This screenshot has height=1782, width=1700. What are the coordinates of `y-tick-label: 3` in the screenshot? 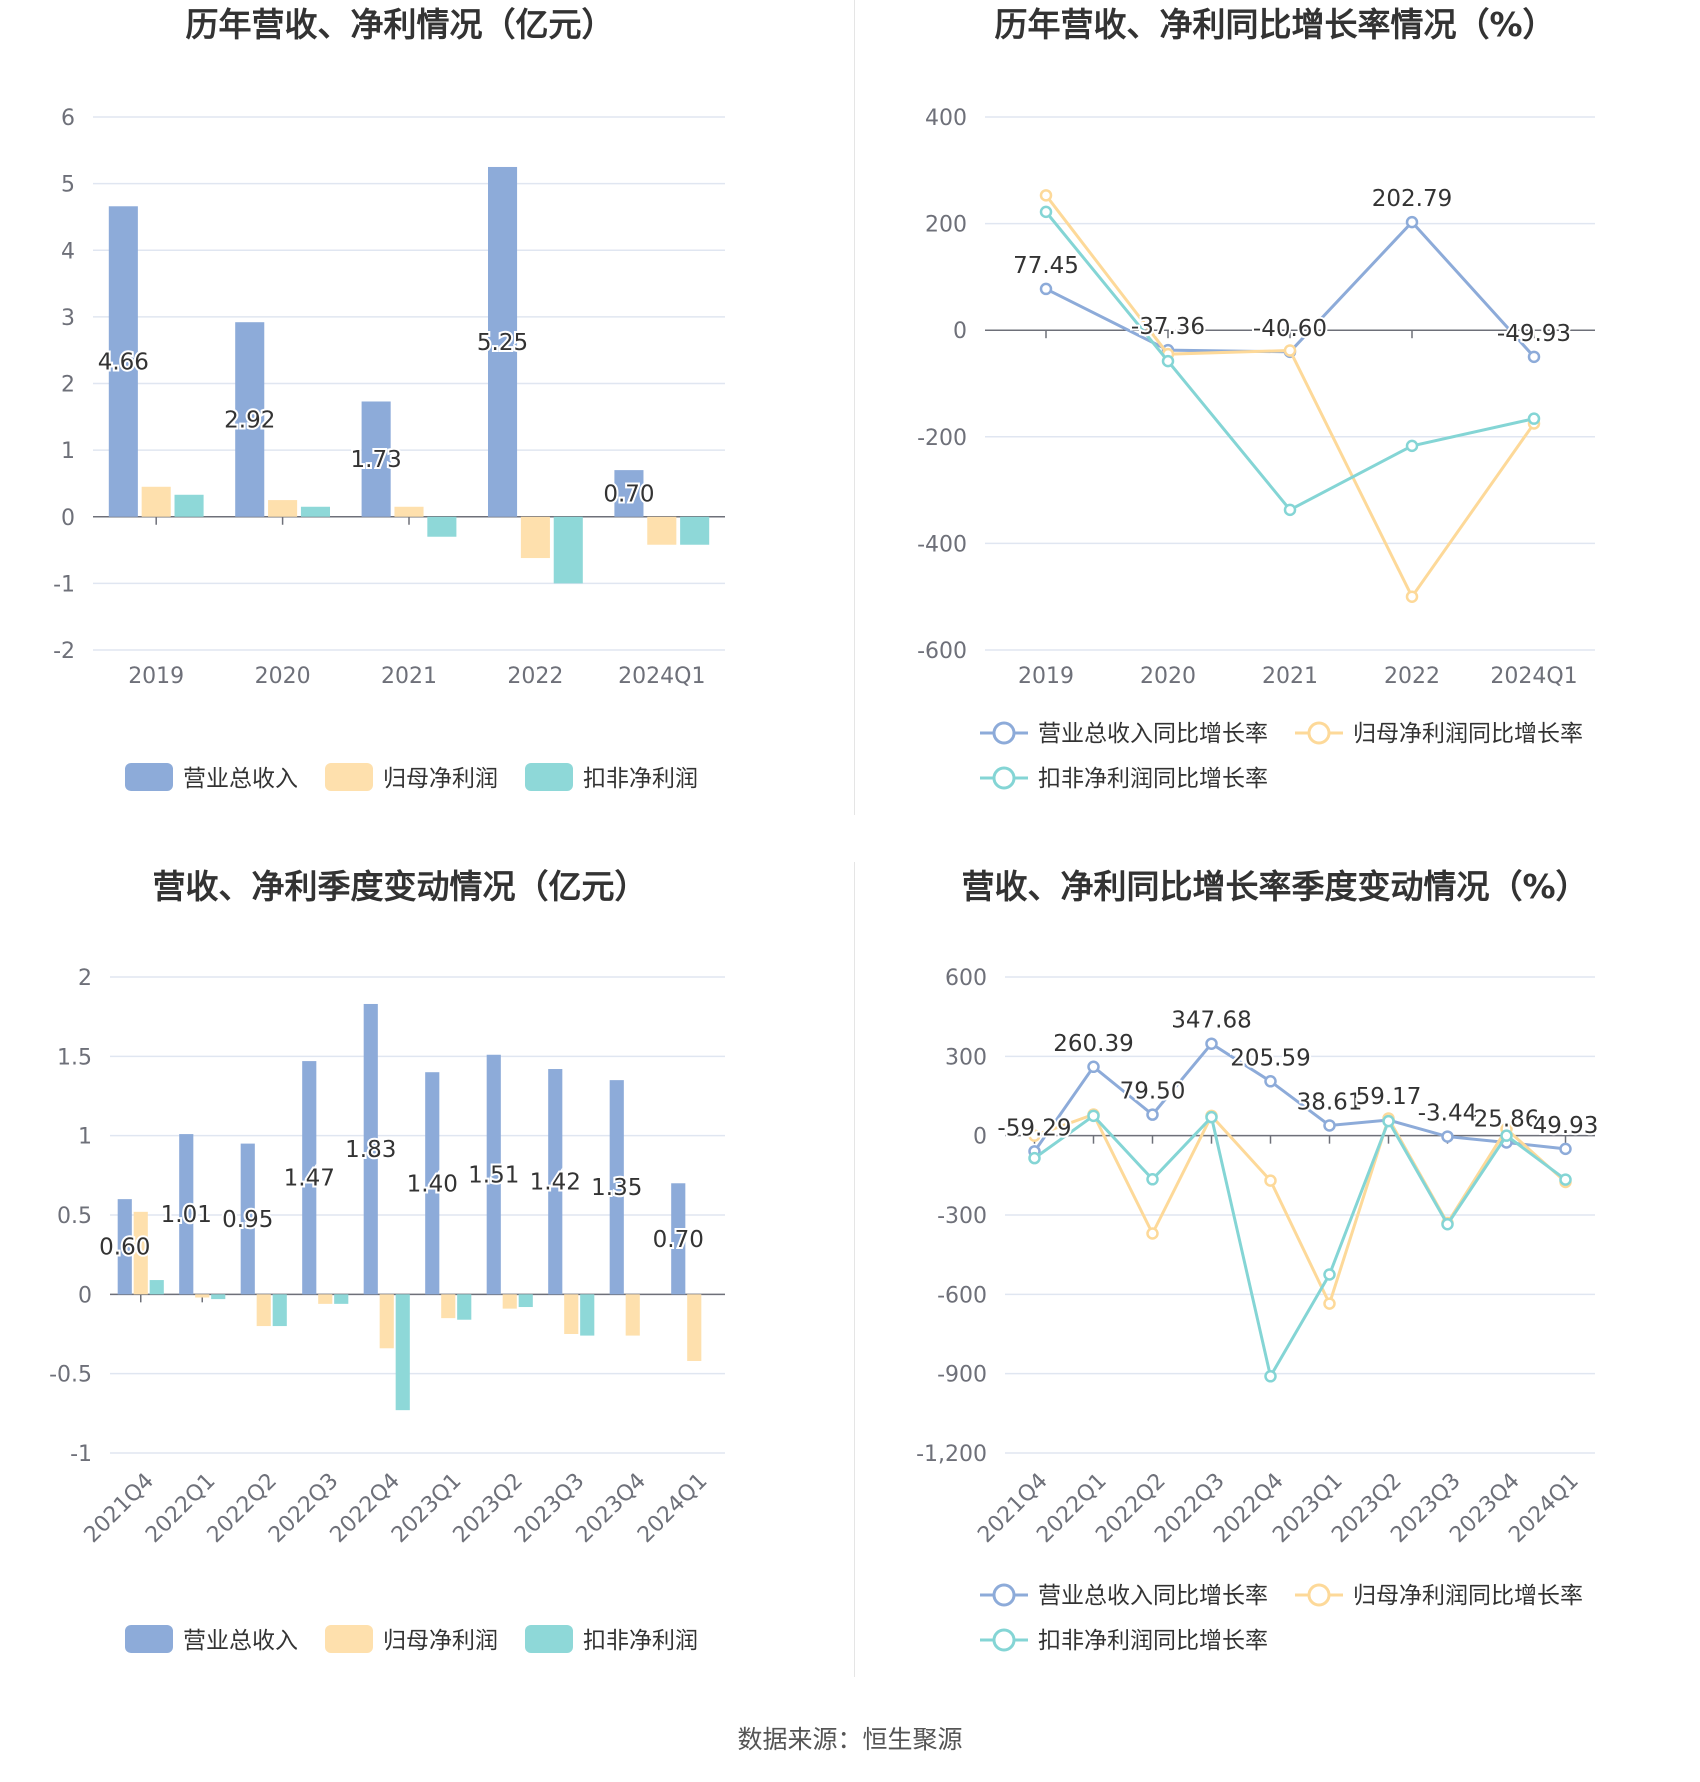 It's located at (68, 318).